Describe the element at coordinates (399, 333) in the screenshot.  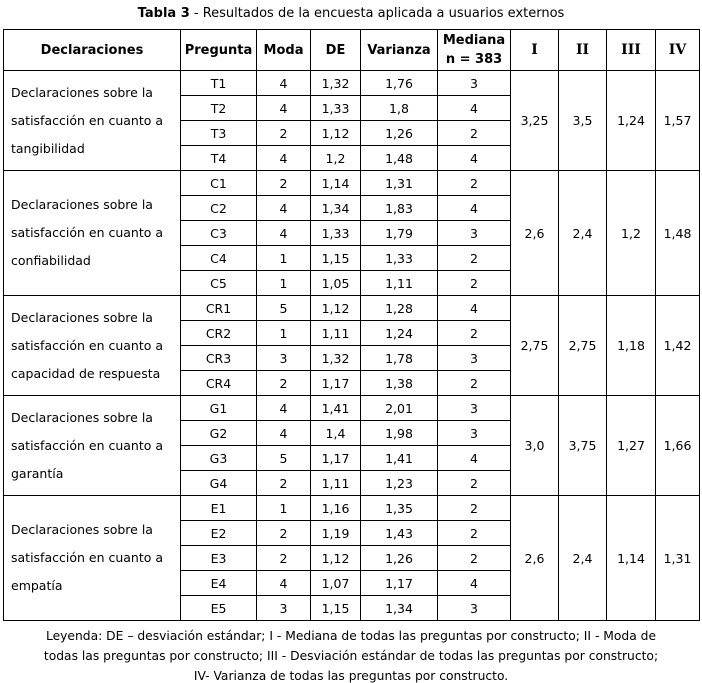
I see `varianza-cell: 1,24` at that location.